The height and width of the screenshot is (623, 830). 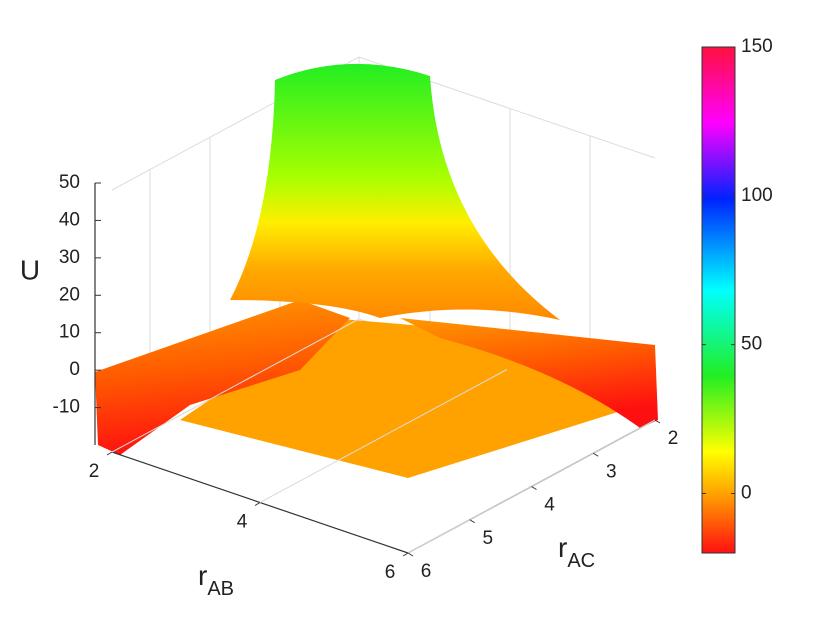 What do you see at coordinates (69, 332) in the screenshot?
I see `z-tick-label: 10` at bounding box center [69, 332].